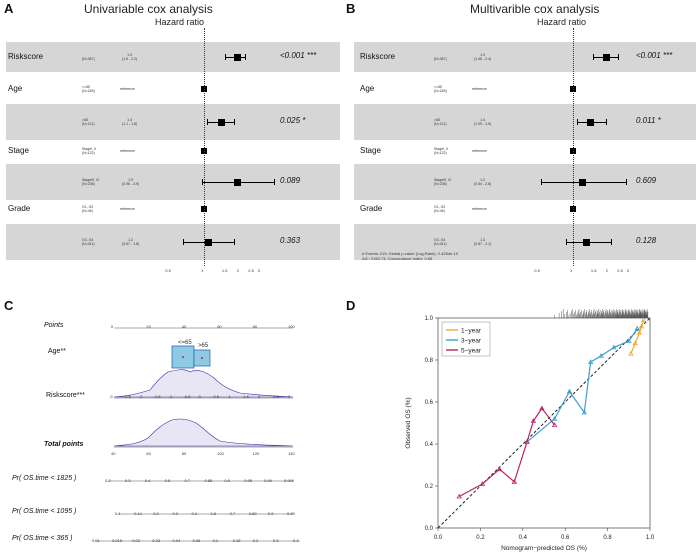 The image size is (700, 552). What do you see at coordinates (237, 270) in the screenshot?
I see `forest-axis-tick: 2` at bounding box center [237, 270].